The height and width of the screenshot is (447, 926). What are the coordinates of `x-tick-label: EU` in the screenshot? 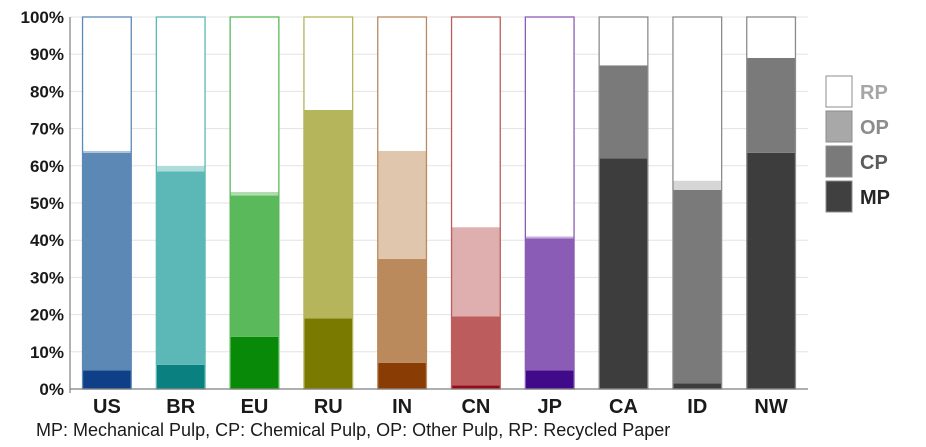 It's located at (255, 407).